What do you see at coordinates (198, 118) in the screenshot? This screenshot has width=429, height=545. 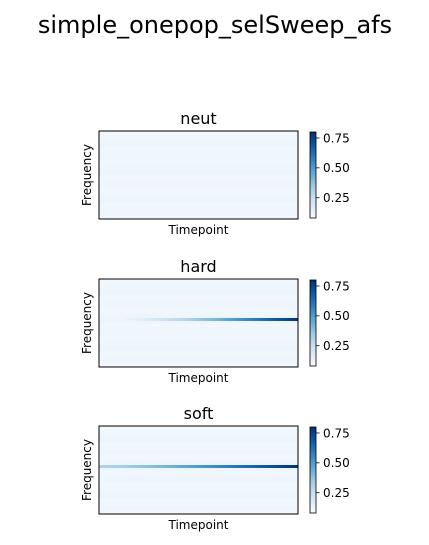 I see `panel-title: neut` at bounding box center [198, 118].